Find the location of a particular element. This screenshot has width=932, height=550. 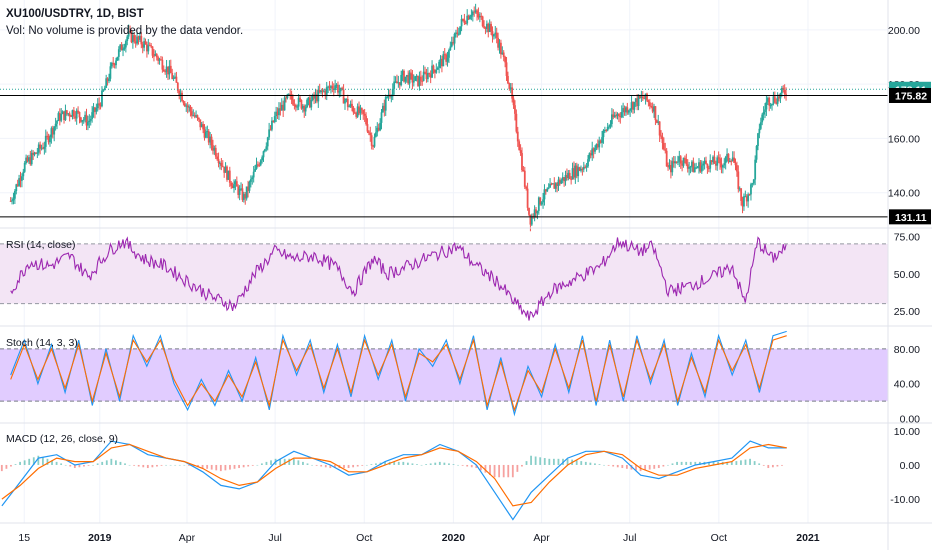

rsi-pane-label: RSI (14, close) is located at coordinates (41, 245).